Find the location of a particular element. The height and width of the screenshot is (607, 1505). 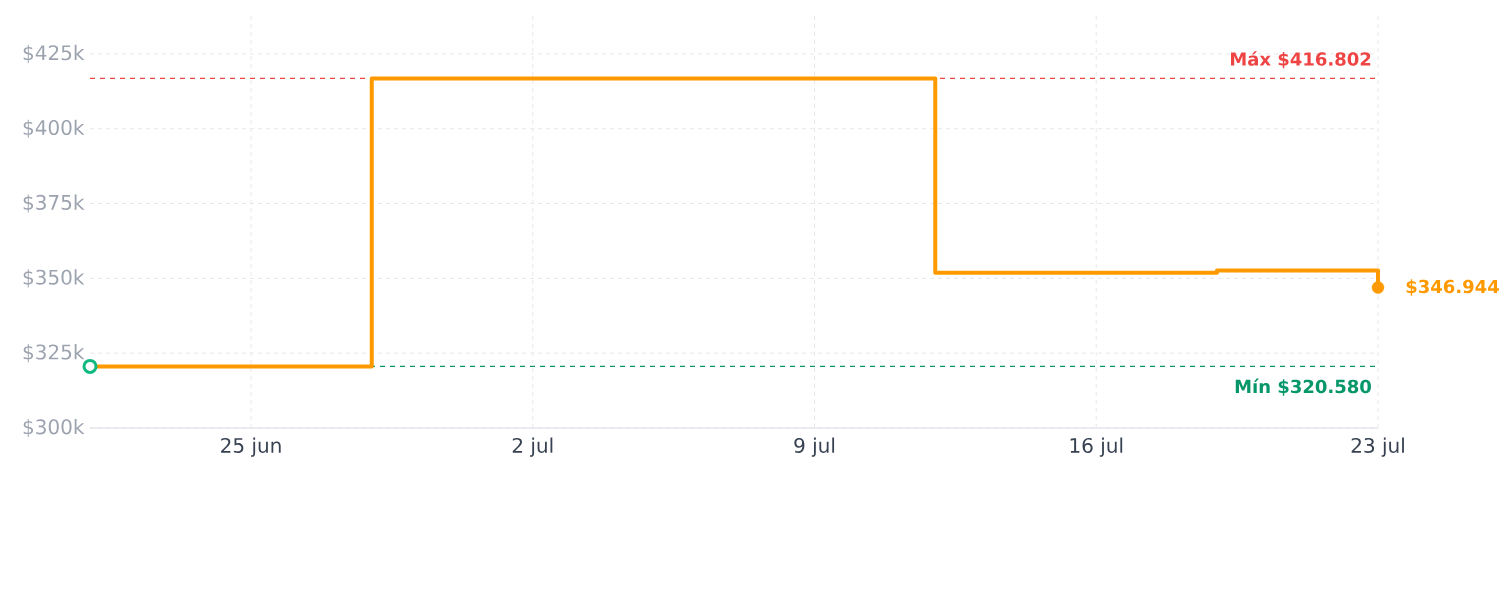

ref-line-label: Mín $320.580 is located at coordinates (1303, 387).